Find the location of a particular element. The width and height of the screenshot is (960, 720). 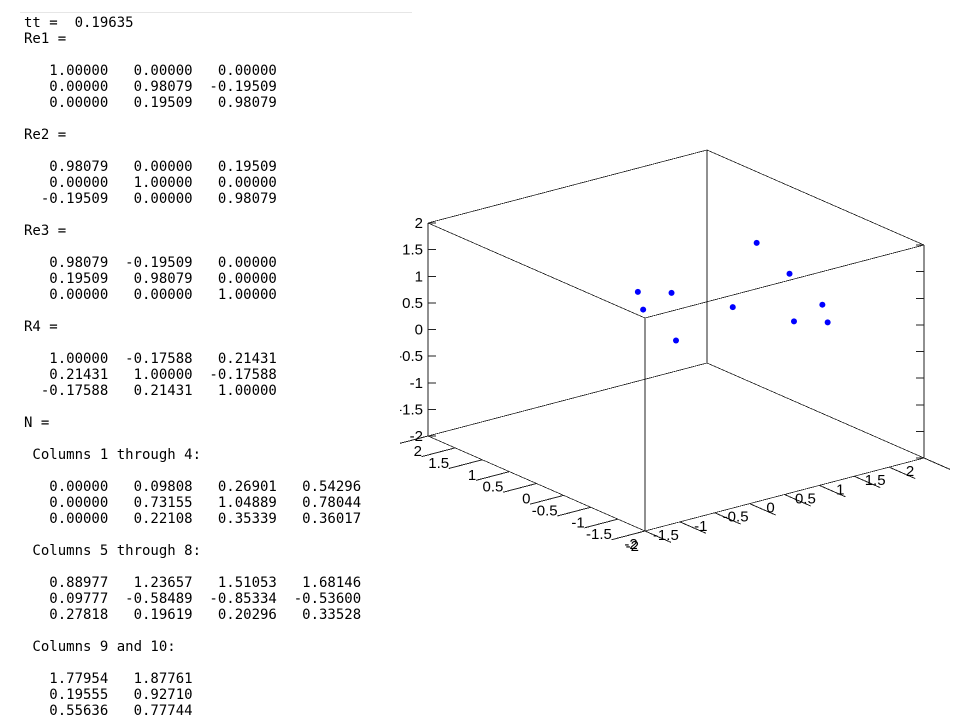

z-tick-label: -1 is located at coordinates (416, 383).